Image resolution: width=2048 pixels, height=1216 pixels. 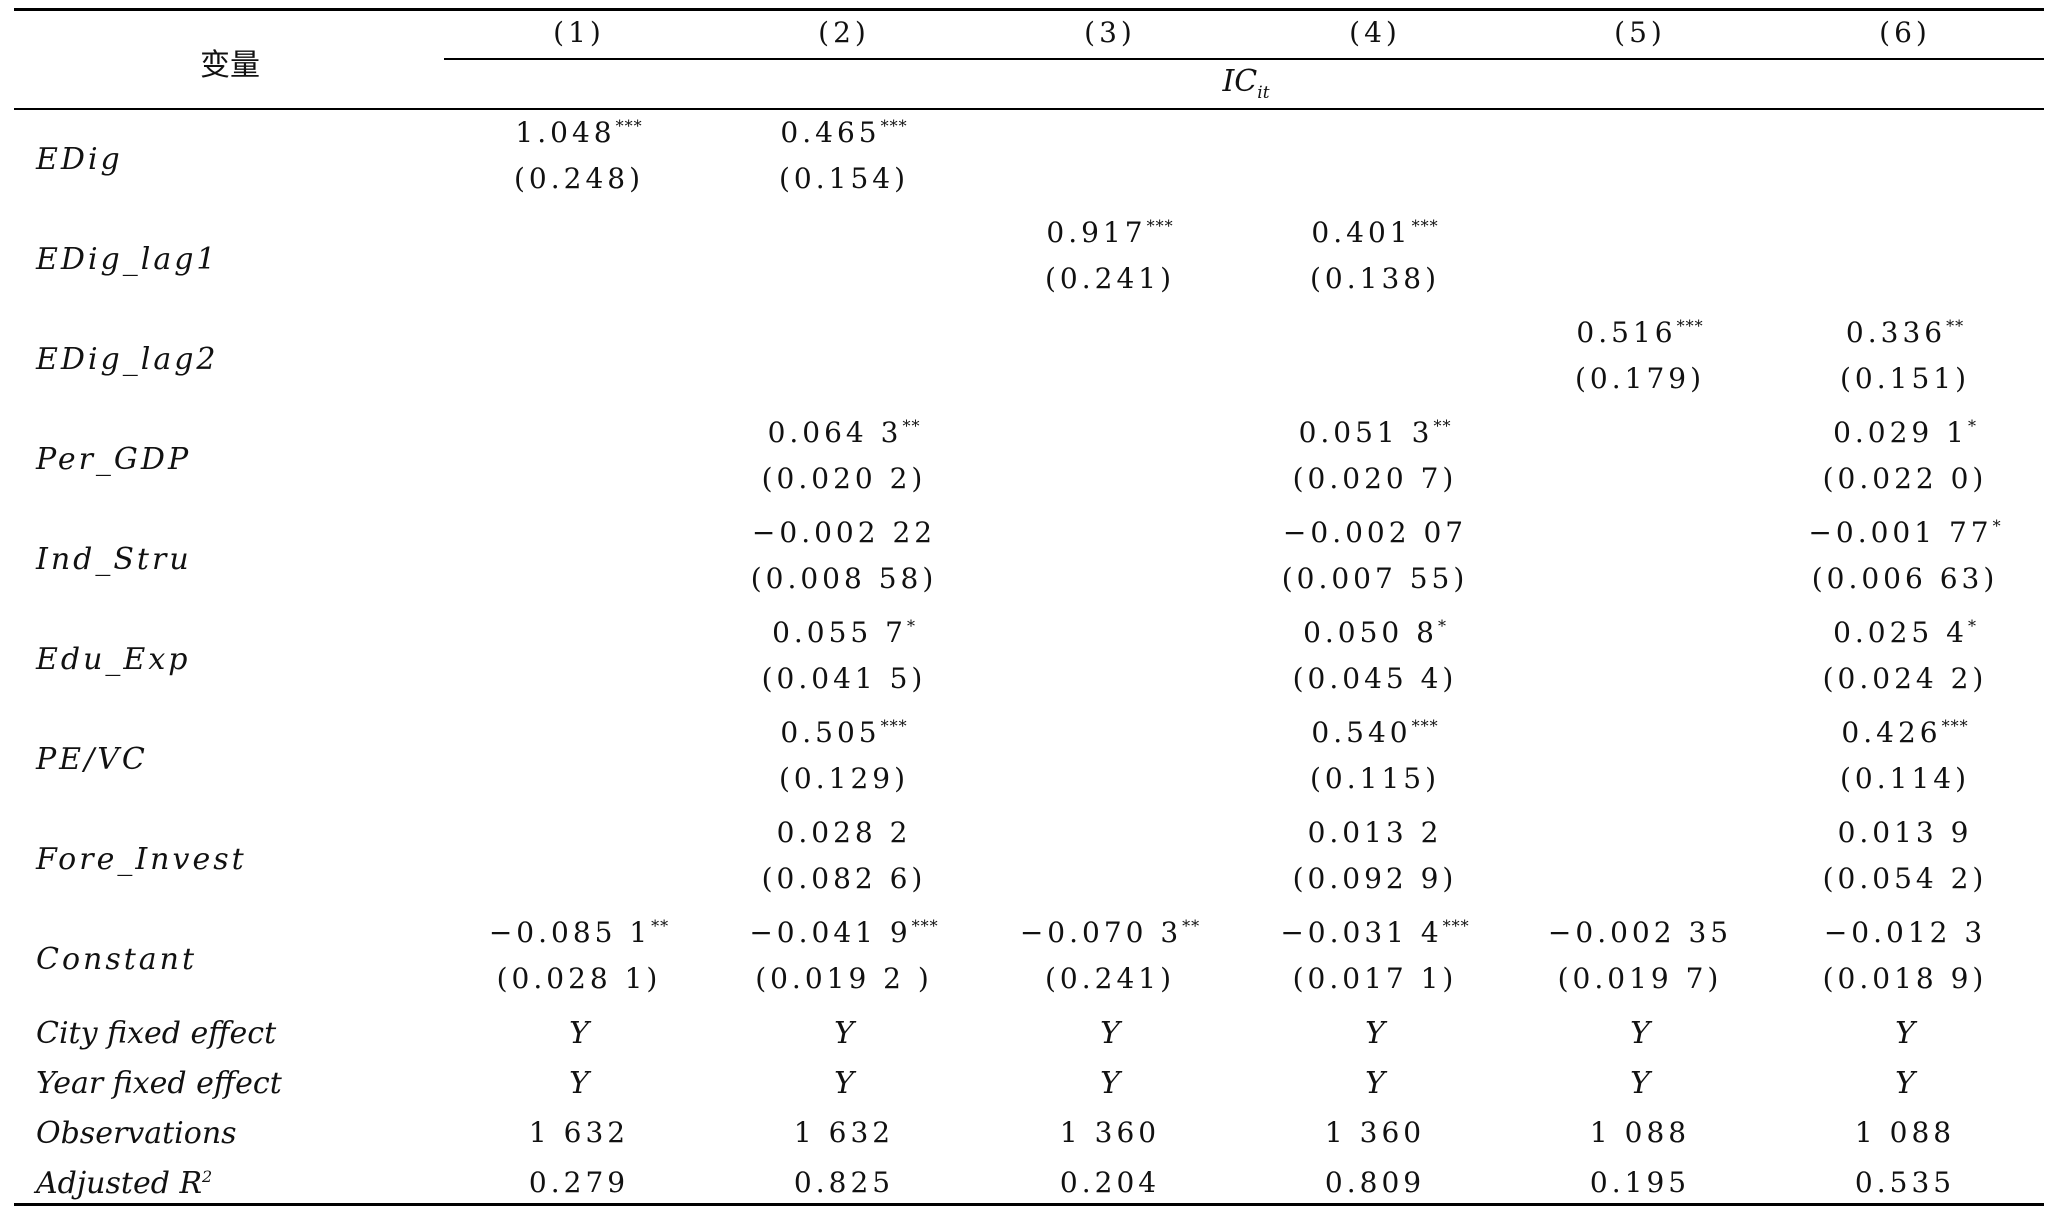 What do you see at coordinates (1640, 332) in the screenshot?
I see `coefficient-cell: 0.516***` at bounding box center [1640, 332].